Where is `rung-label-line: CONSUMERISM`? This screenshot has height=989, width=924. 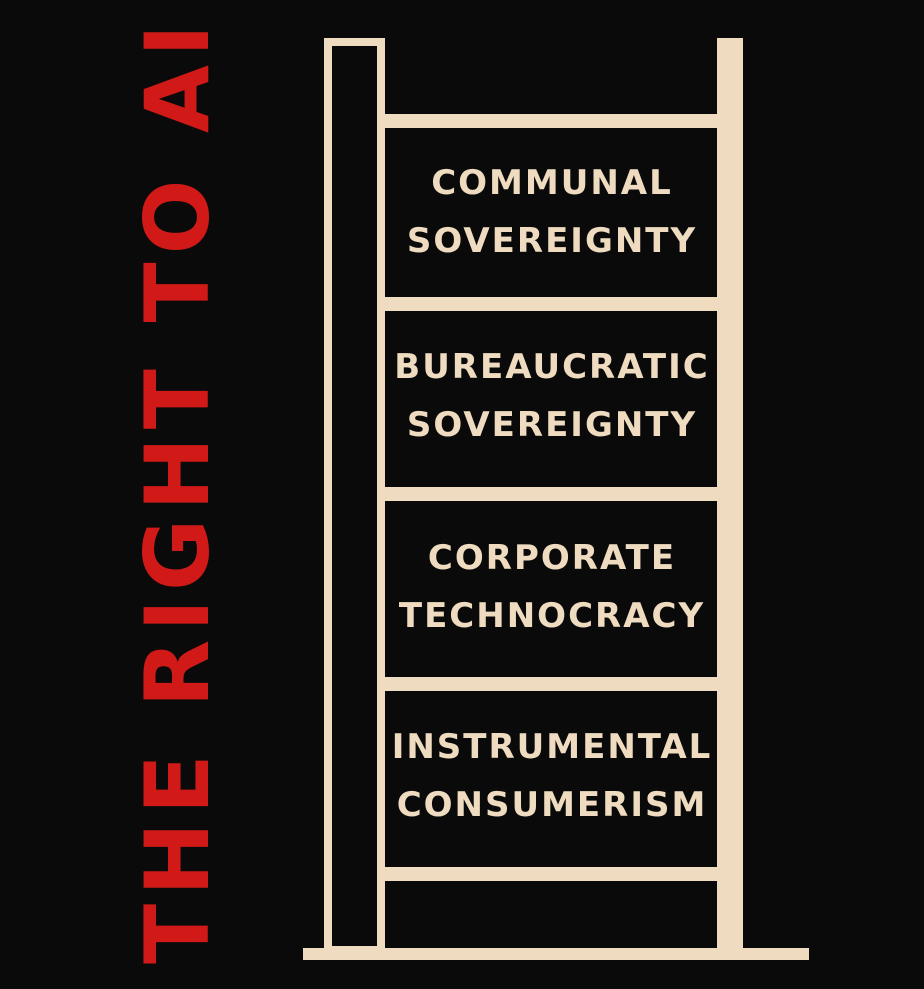
rung-label-line: CONSUMERISM is located at coordinates (552, 805).